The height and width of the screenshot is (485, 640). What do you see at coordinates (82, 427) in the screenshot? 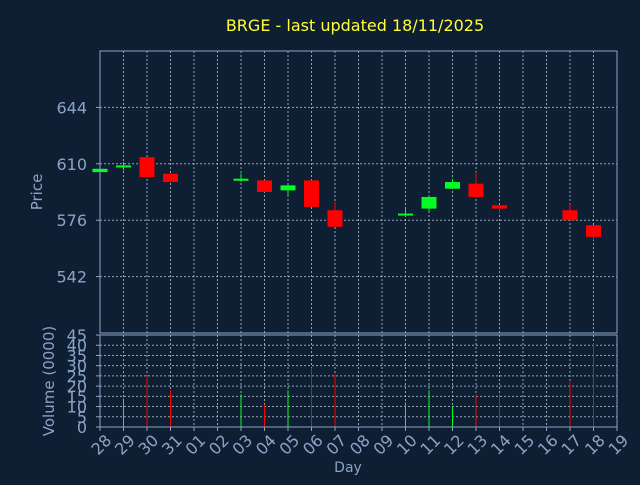
I see `volume-tick-label: 0` at bounding box center [82, 427].